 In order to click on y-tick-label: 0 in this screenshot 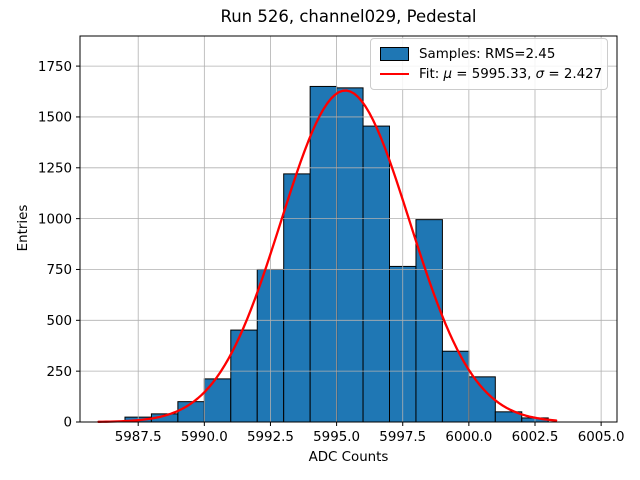, I will do `click(67, 423)`.